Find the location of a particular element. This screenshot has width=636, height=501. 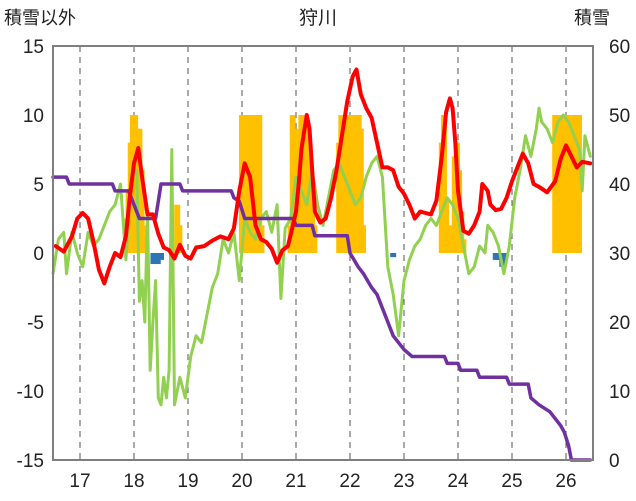

y-right-tick-10: 10 is located at coordinates (619, 392).